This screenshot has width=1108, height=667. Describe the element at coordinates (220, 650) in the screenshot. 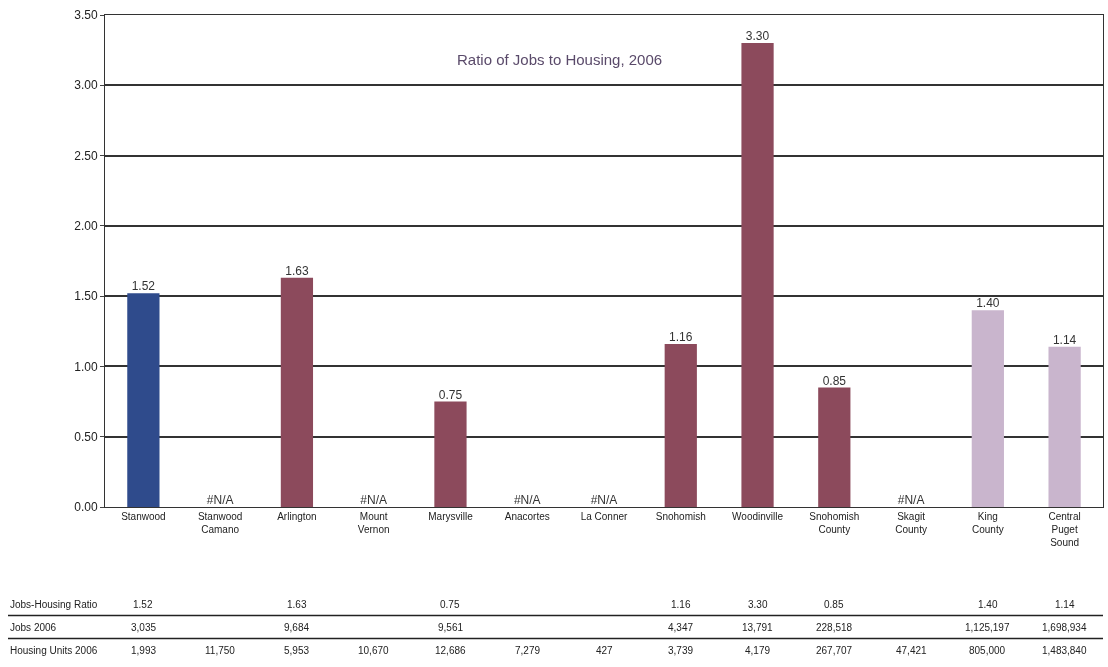

I see `text: 11,750` at that location.